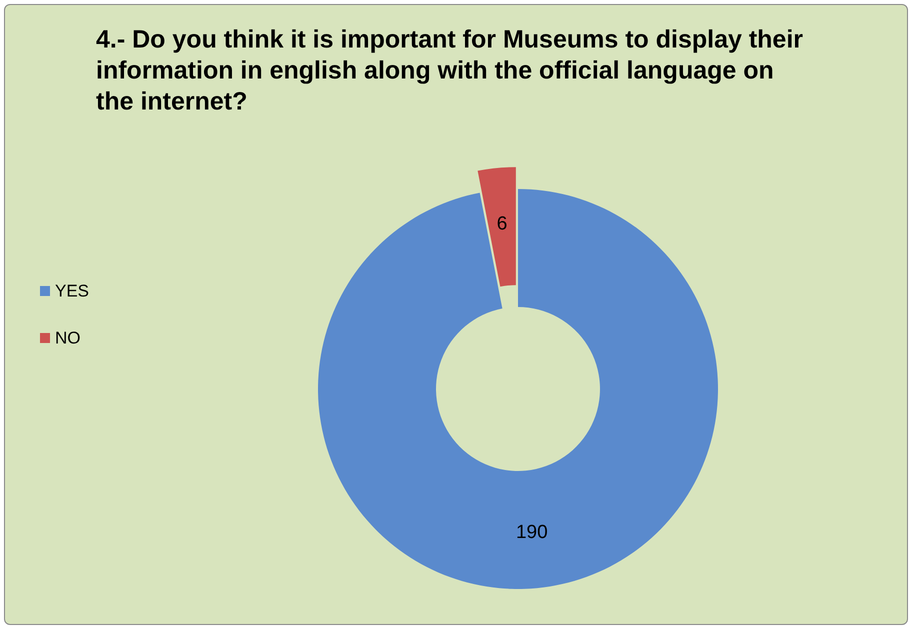  Describe the element at coordinates (502, 223) in the screenshot. I see `data-label: 6` at that location.